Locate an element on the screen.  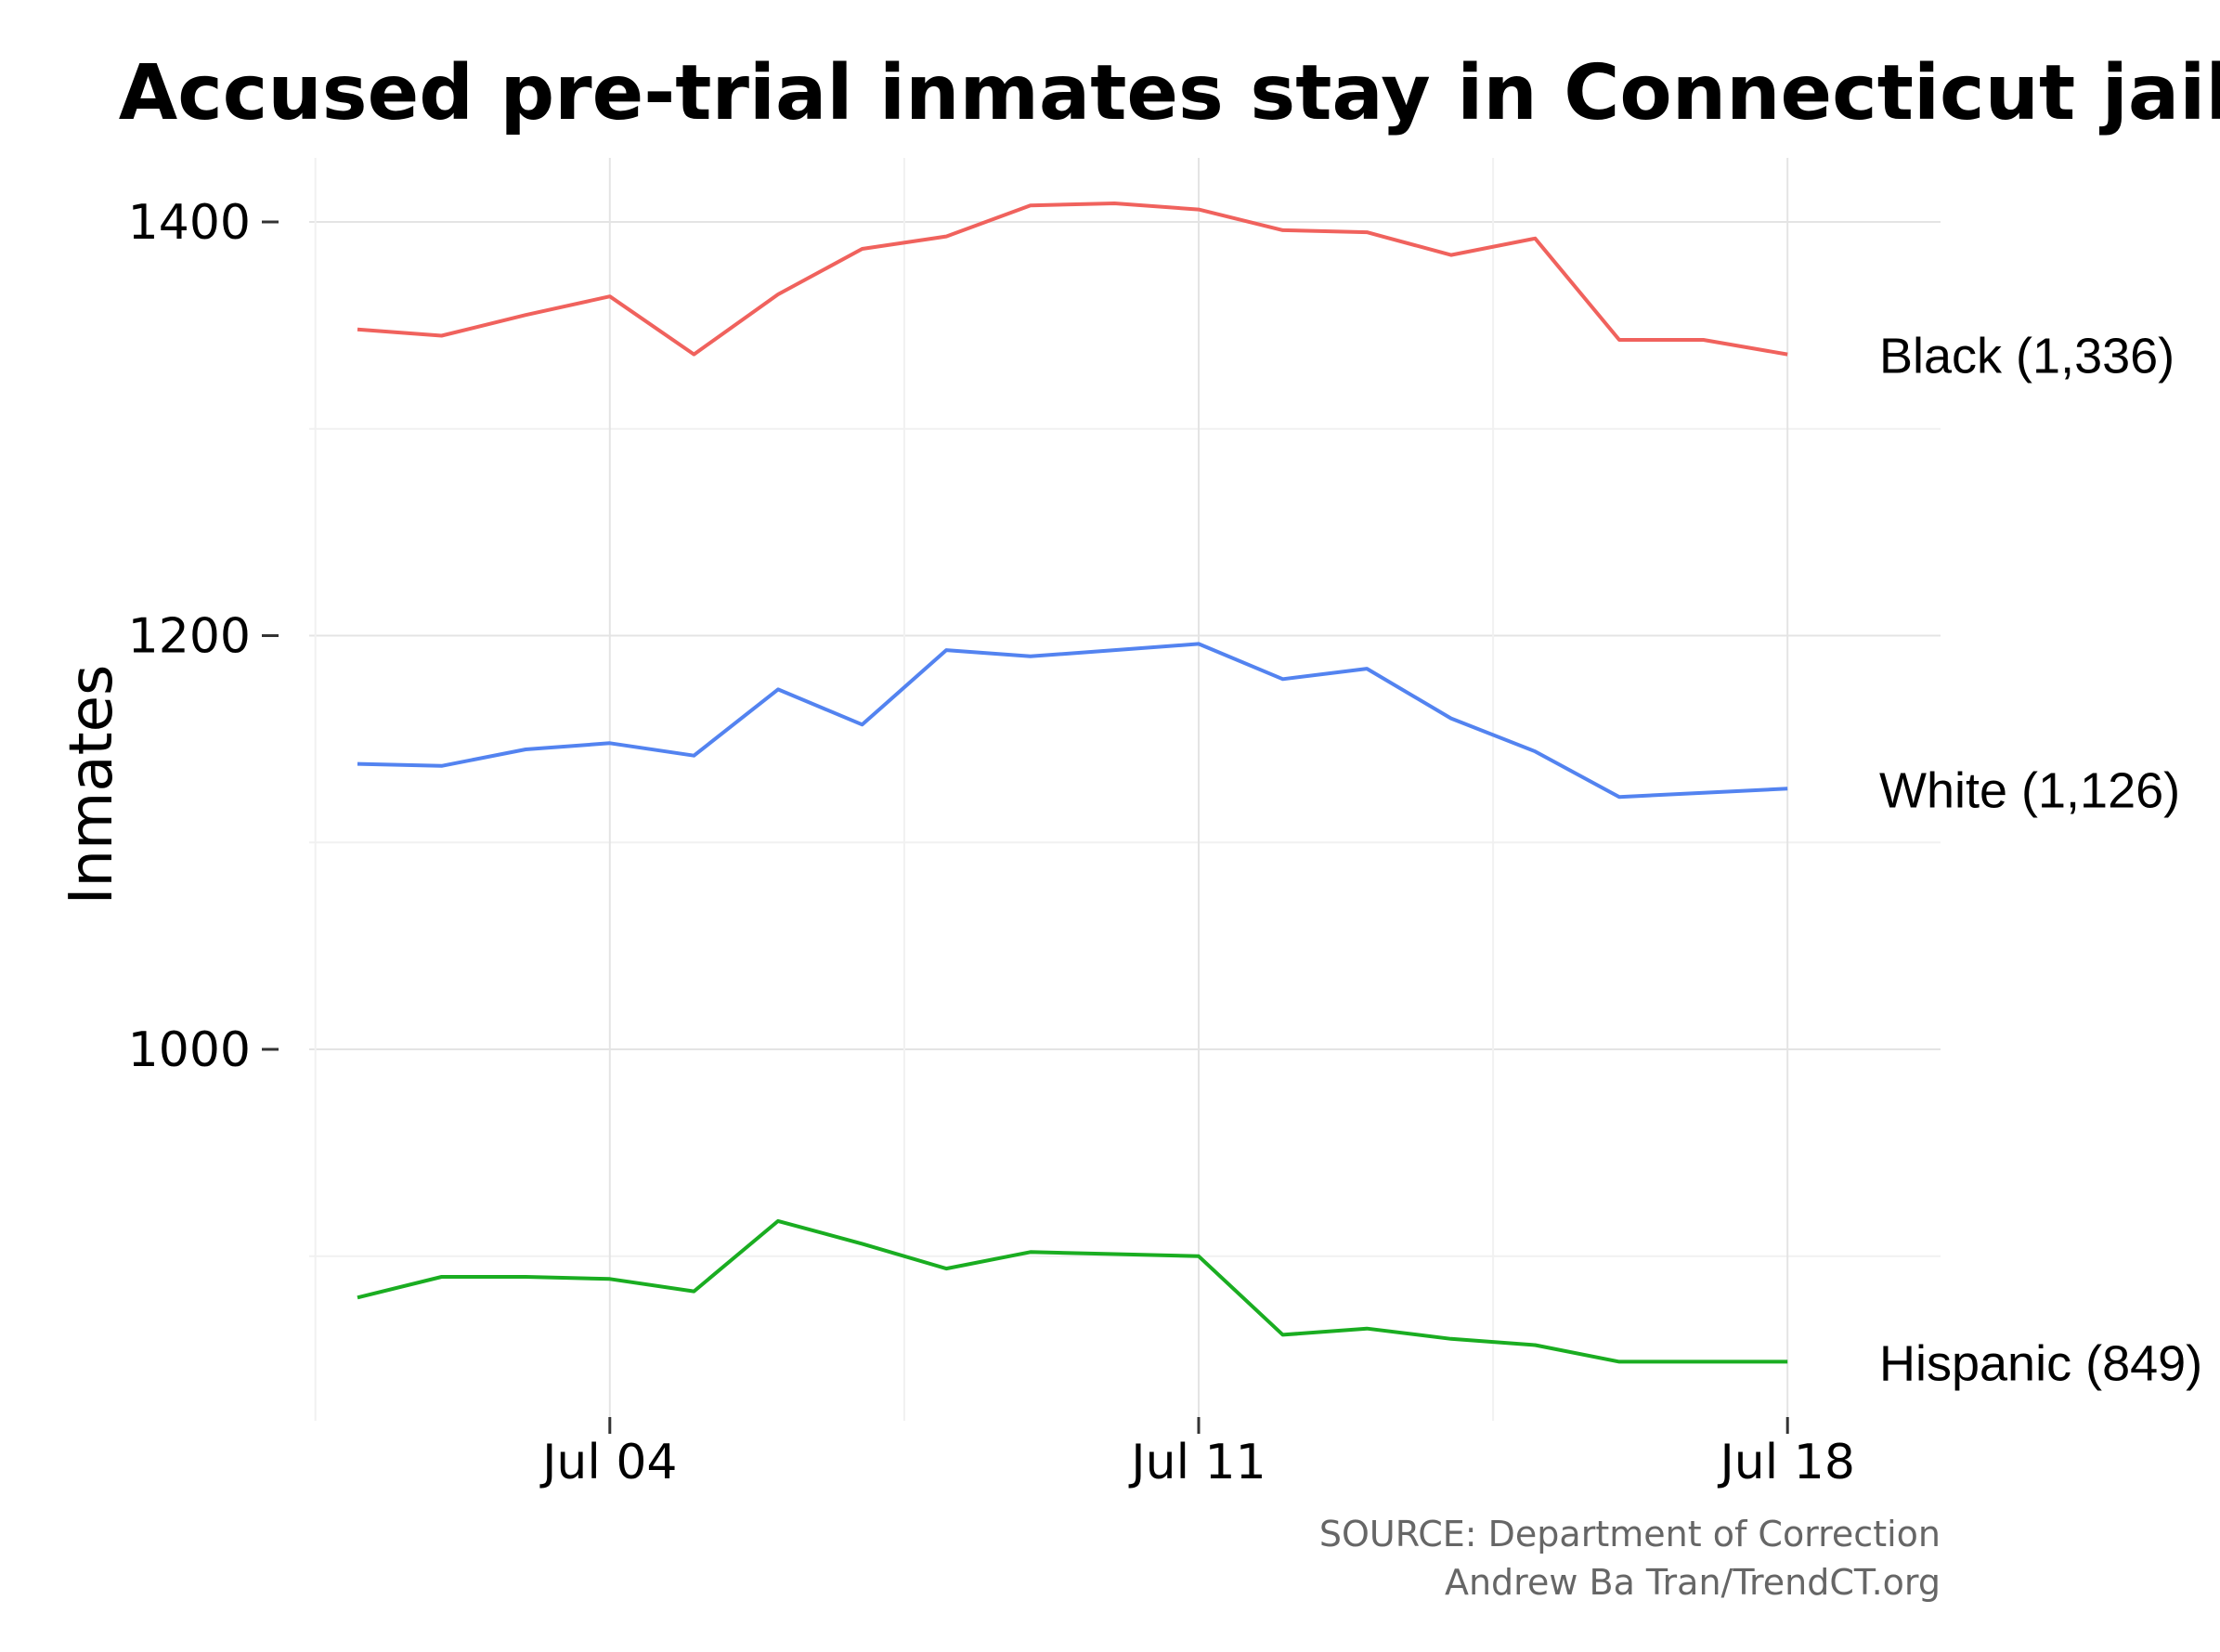
source-caption: SOURCE: Department of Correction is located at coordinates (1630, 1534).